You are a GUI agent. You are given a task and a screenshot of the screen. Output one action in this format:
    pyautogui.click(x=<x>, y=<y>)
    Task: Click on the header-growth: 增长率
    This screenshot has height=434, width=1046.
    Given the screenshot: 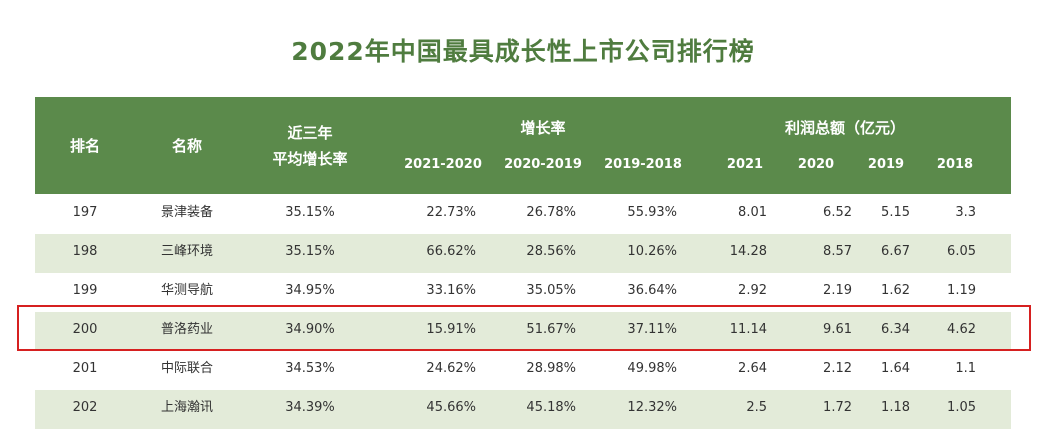 What is the action you would take?
    pyautogui.click(x=543, y=128)
    